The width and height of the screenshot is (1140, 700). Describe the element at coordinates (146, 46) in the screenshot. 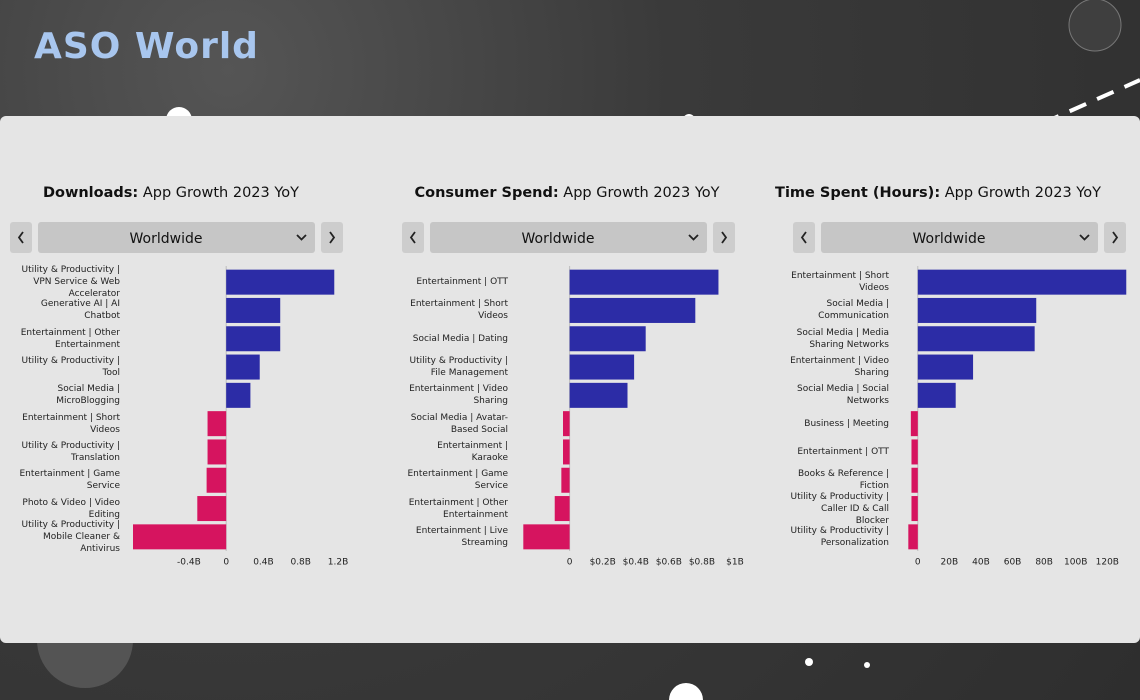

I see `logo: ASO World` at that location.